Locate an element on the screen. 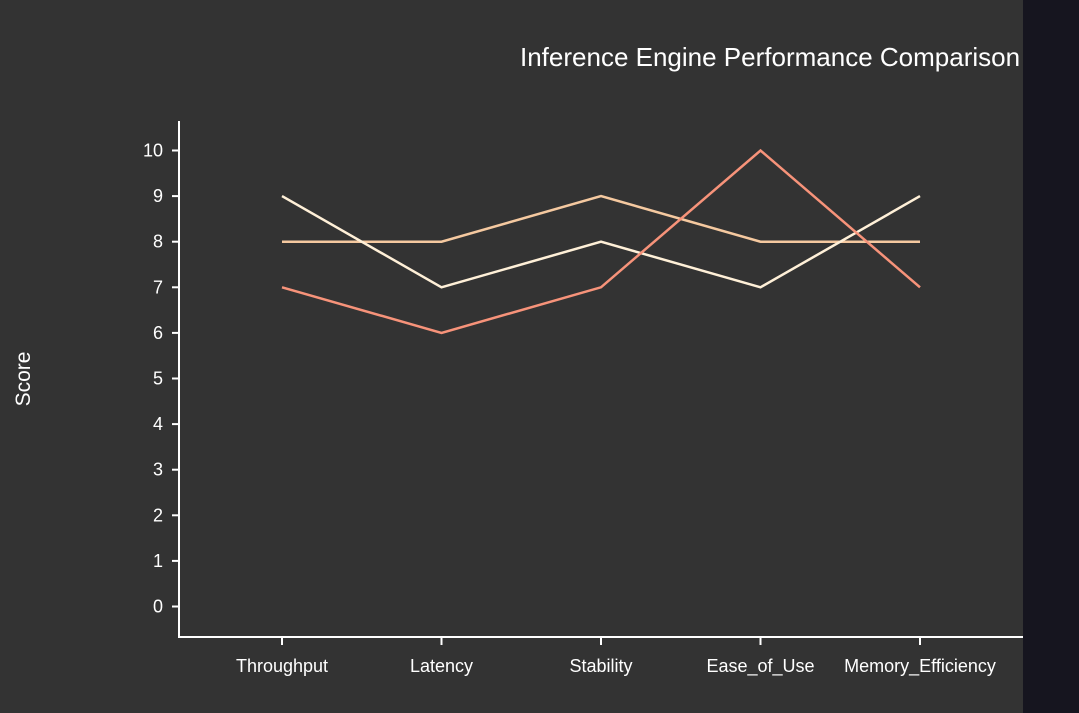 The width and height of the screenshot is (1079, 713). y-tick-label: 5 is located at coordinates (158, 379).